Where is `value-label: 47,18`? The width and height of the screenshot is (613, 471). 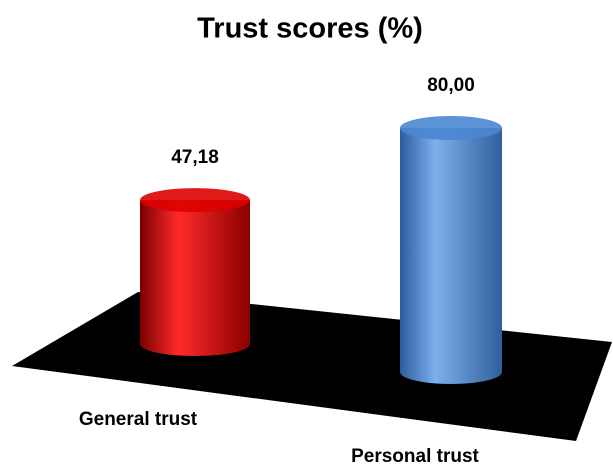
value-label: 47,18 is located at coordinates (195, 157).